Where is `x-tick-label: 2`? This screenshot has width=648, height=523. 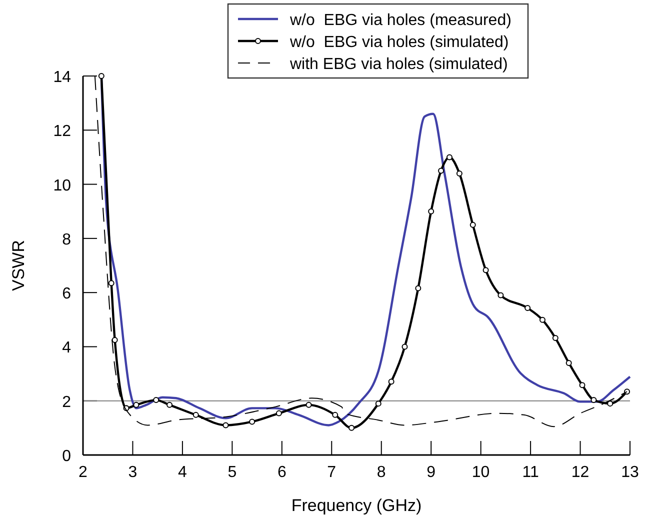 x-tick-label: 2 is located at coordinates (83, 472).